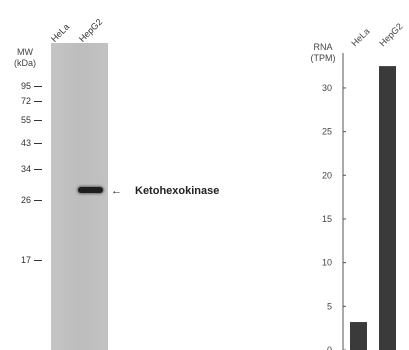 Image resolution: width=409 pixels, height=350 pixels. Describe the element at coordinates (323, 47) in the screenshot. I see `rna-axis-title-line1: RNA` at that location.